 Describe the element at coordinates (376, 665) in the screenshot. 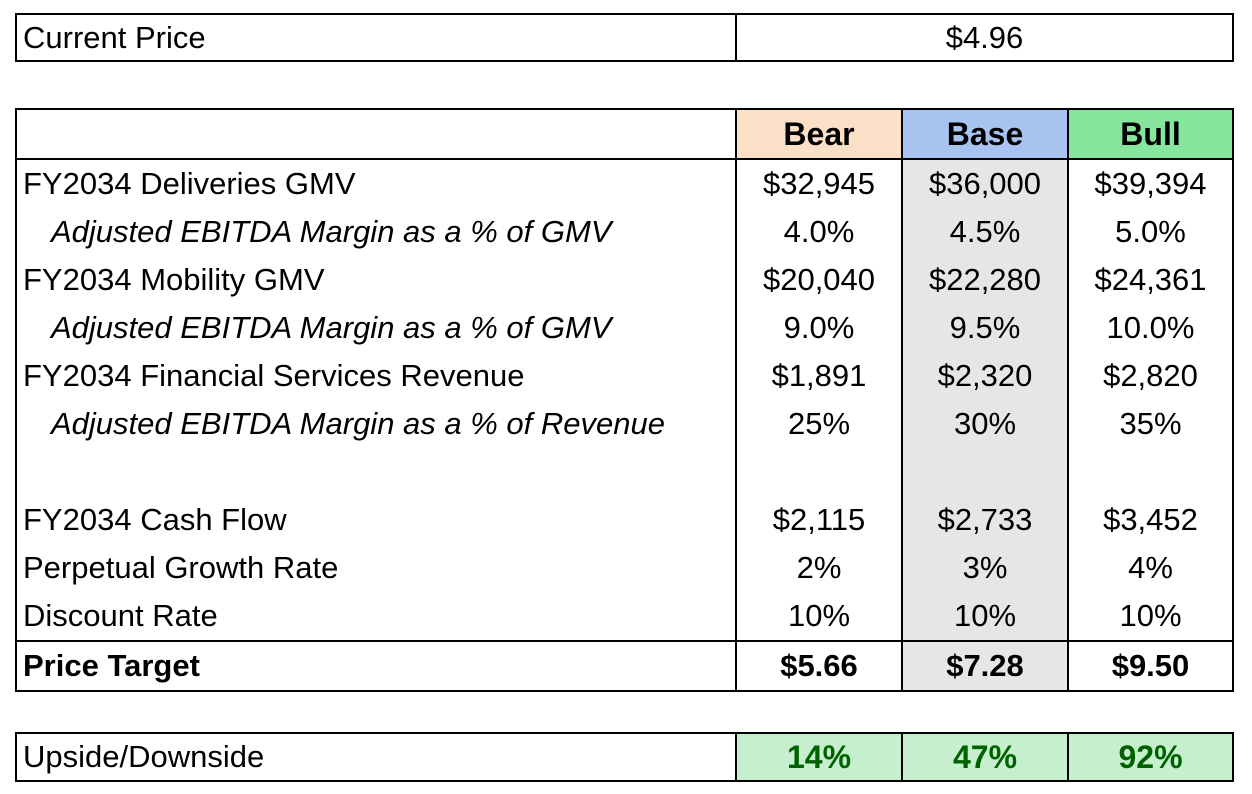

I see `price-target-label: Price Target` at that location.